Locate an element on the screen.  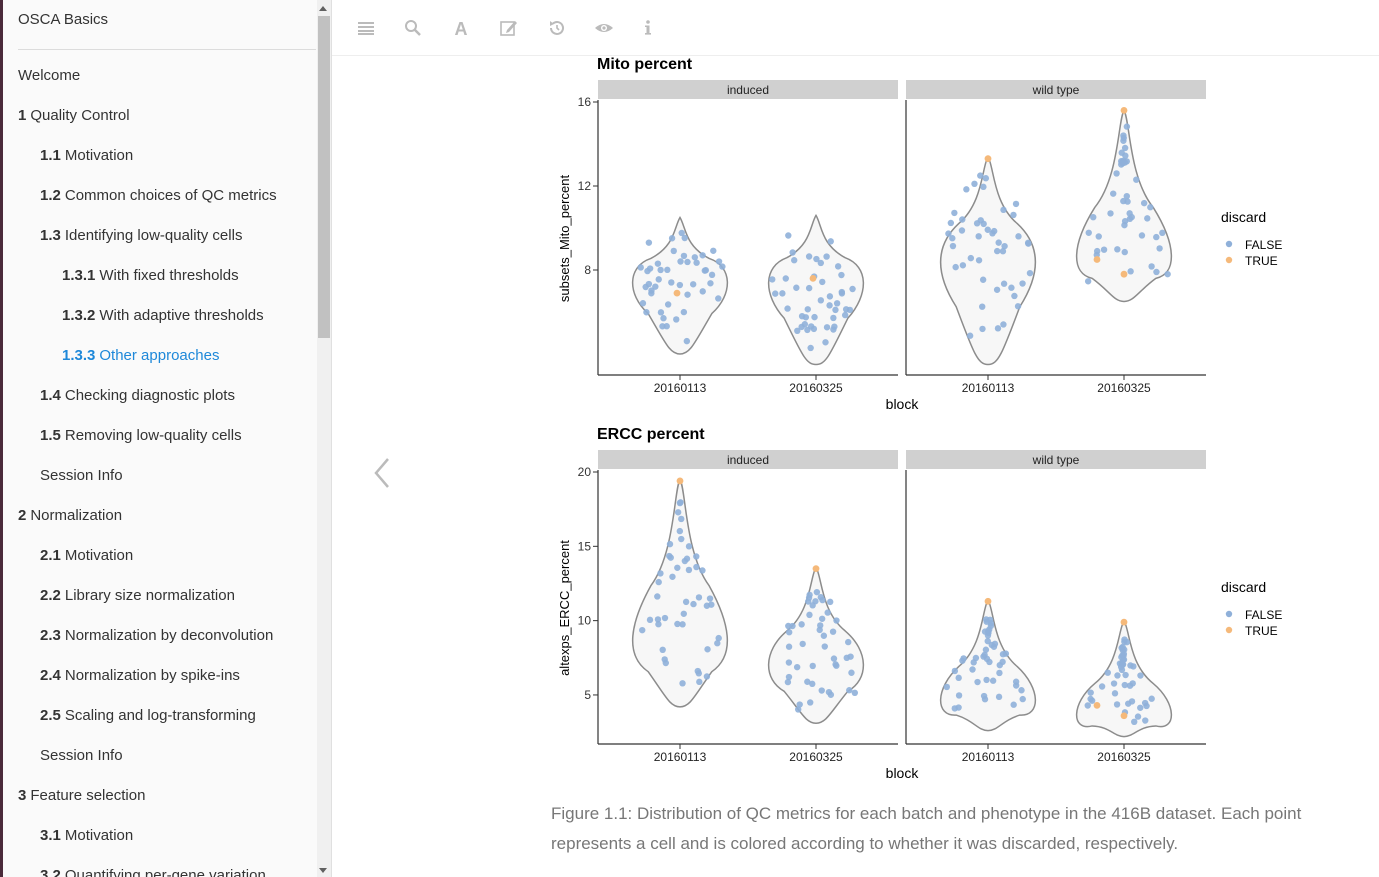
x-tick-label: 20160325 is located at coordinates (1124, 757).